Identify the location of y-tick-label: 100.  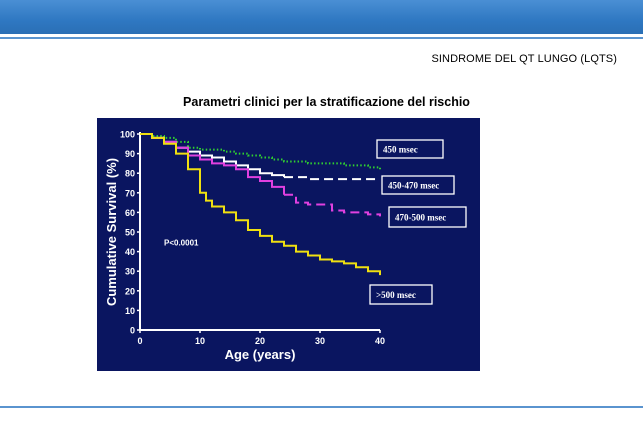
(127, 135).